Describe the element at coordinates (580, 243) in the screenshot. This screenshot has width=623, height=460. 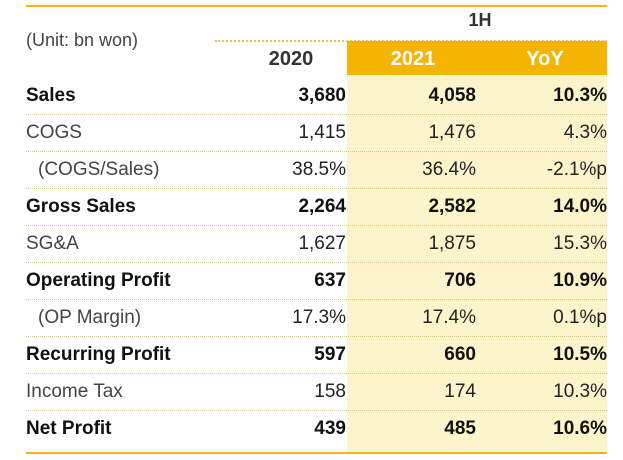
I see `value-yoy: 15.3%` at that location.